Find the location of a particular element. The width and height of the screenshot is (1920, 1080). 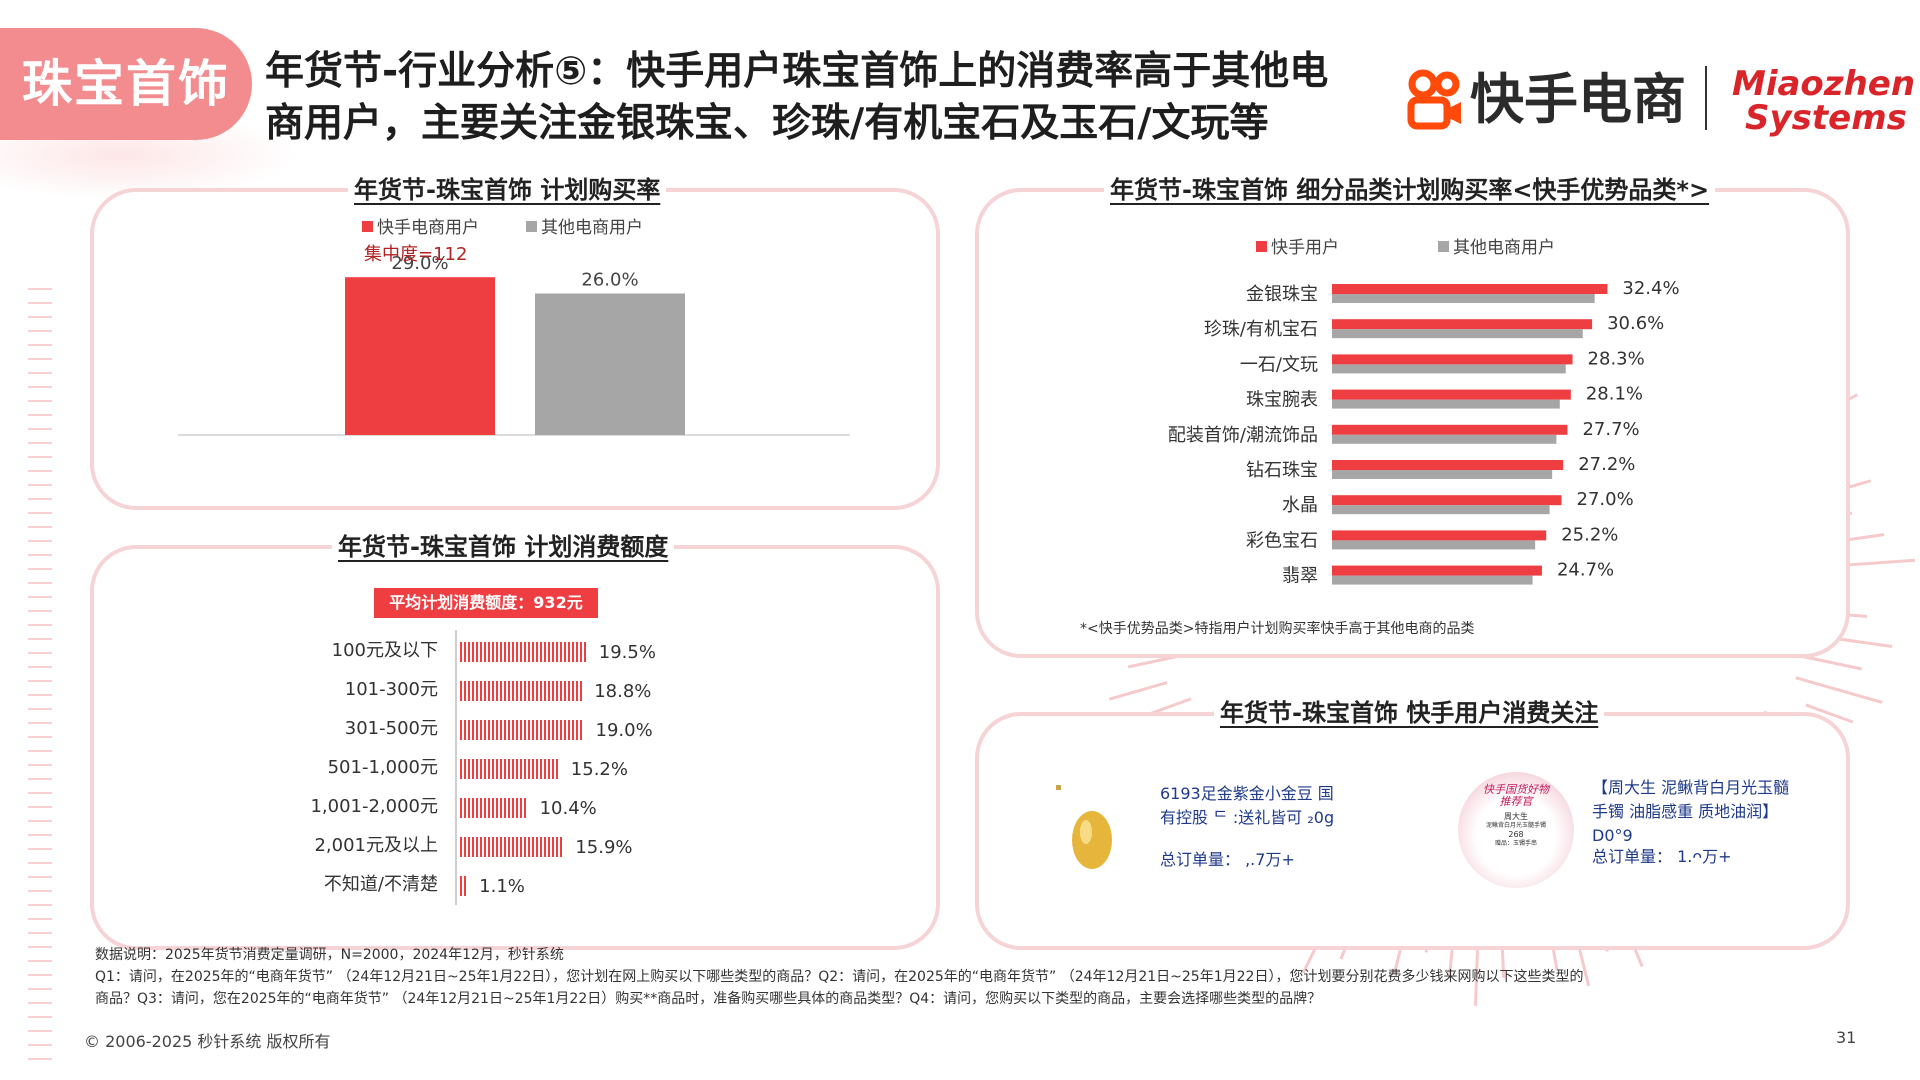

chart2-value-label-6: 15.9% is located at coordinates (603, 847).